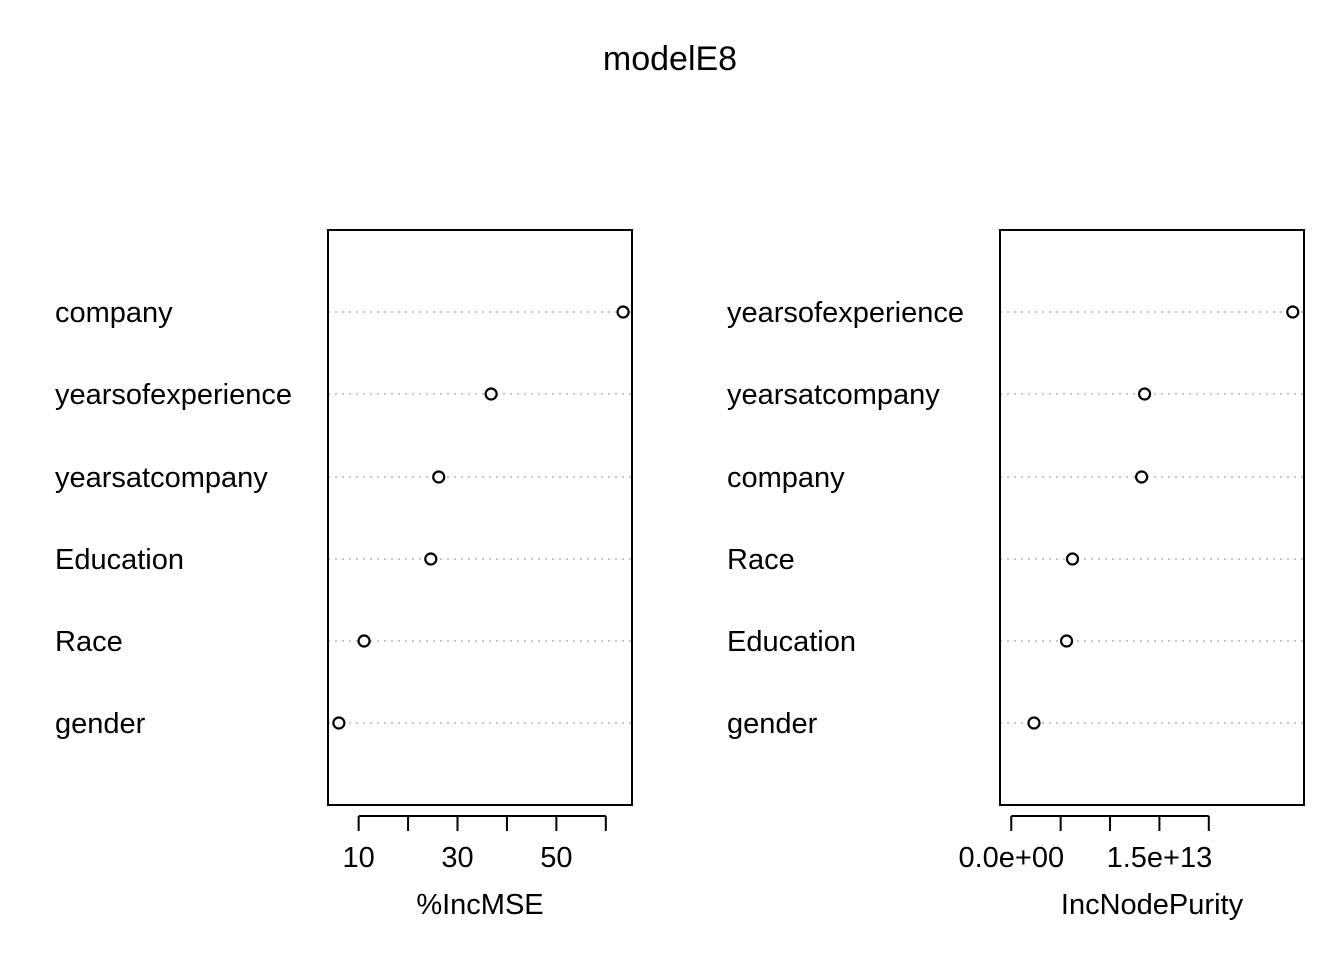 This screenshot has width=1344, height=960. I want to click on x-tick-label: 0.0e+00, so click(1011, 858).